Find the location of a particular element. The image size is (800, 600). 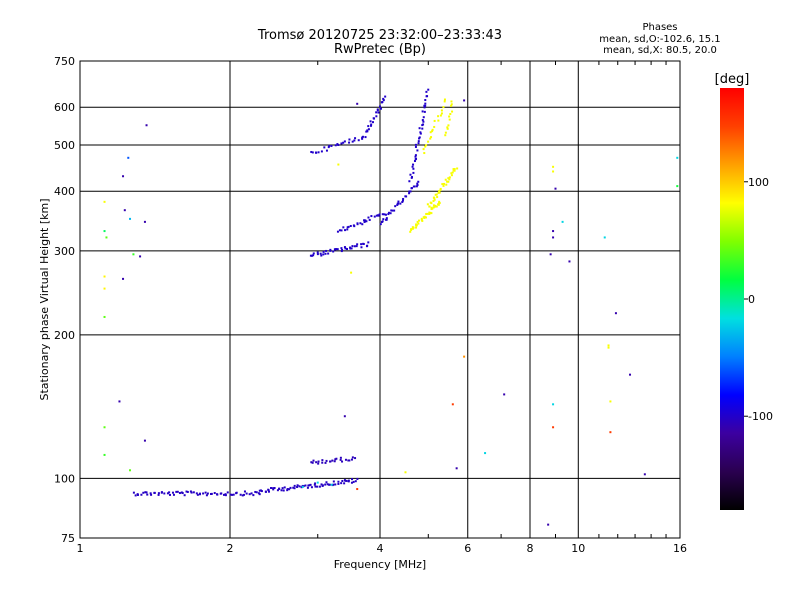

x-tick-label: 16 is located at coordinates (680, 548).